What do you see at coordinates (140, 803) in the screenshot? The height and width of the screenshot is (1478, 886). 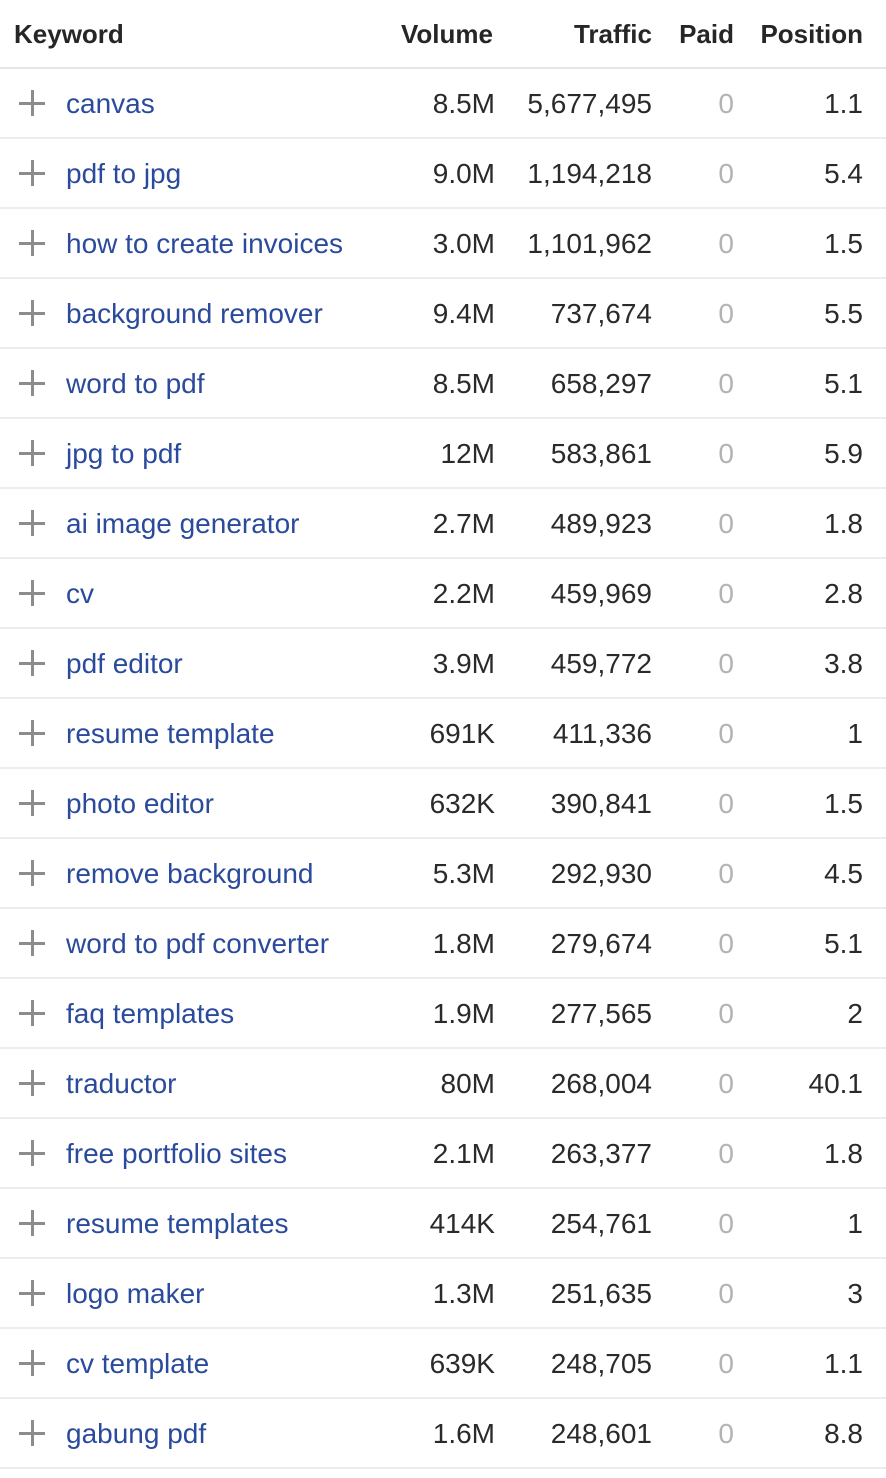 I see `keyword-link: photo editor` at bounding box center [140, 803].